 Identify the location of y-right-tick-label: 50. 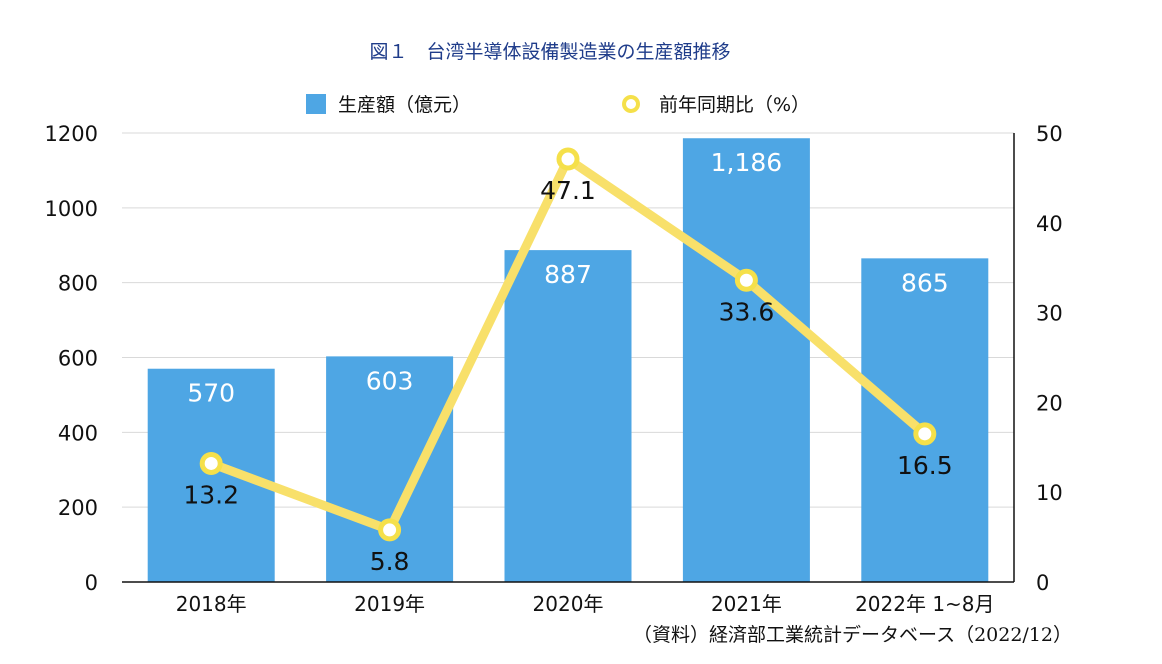
(1049, 134).